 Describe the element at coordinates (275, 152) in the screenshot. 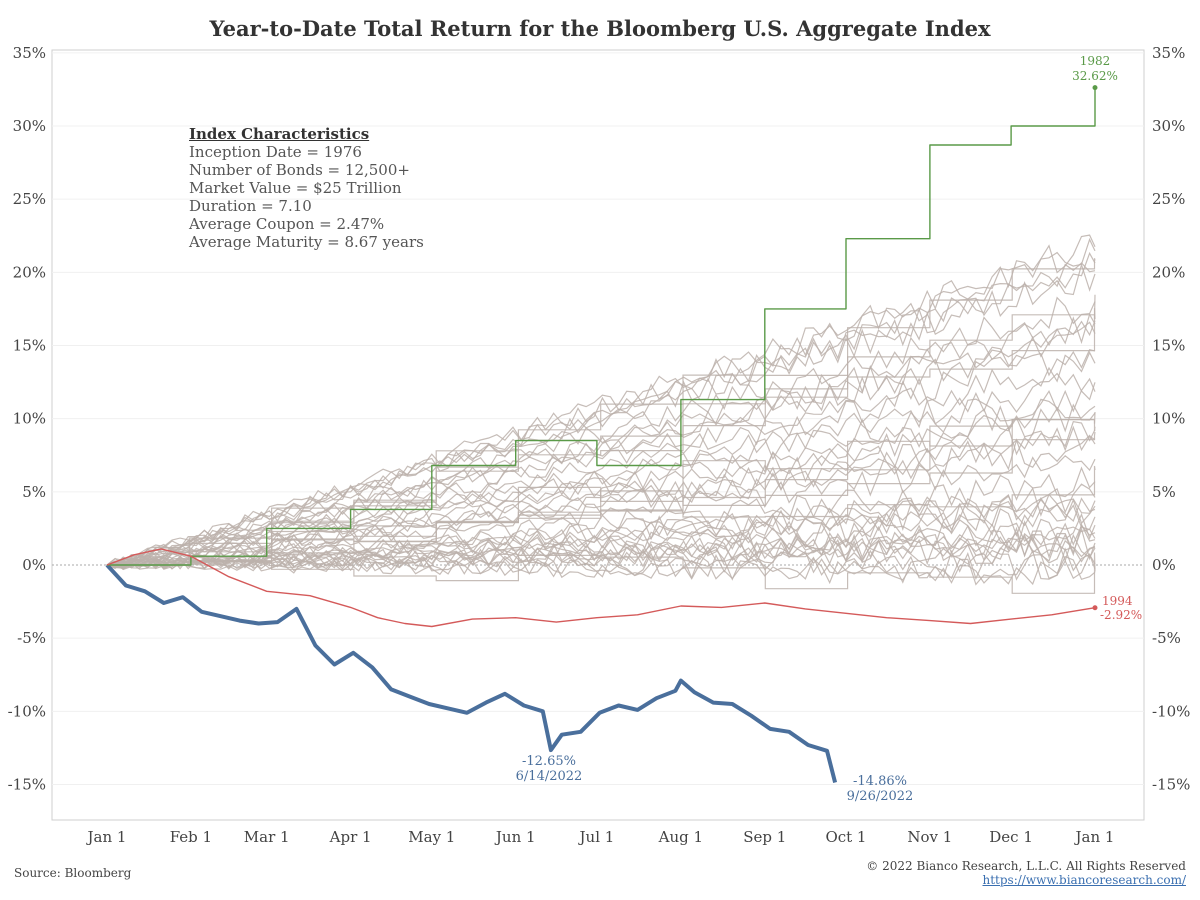

I see `index-characteristic-line: Inception Date = 1976` at that location.